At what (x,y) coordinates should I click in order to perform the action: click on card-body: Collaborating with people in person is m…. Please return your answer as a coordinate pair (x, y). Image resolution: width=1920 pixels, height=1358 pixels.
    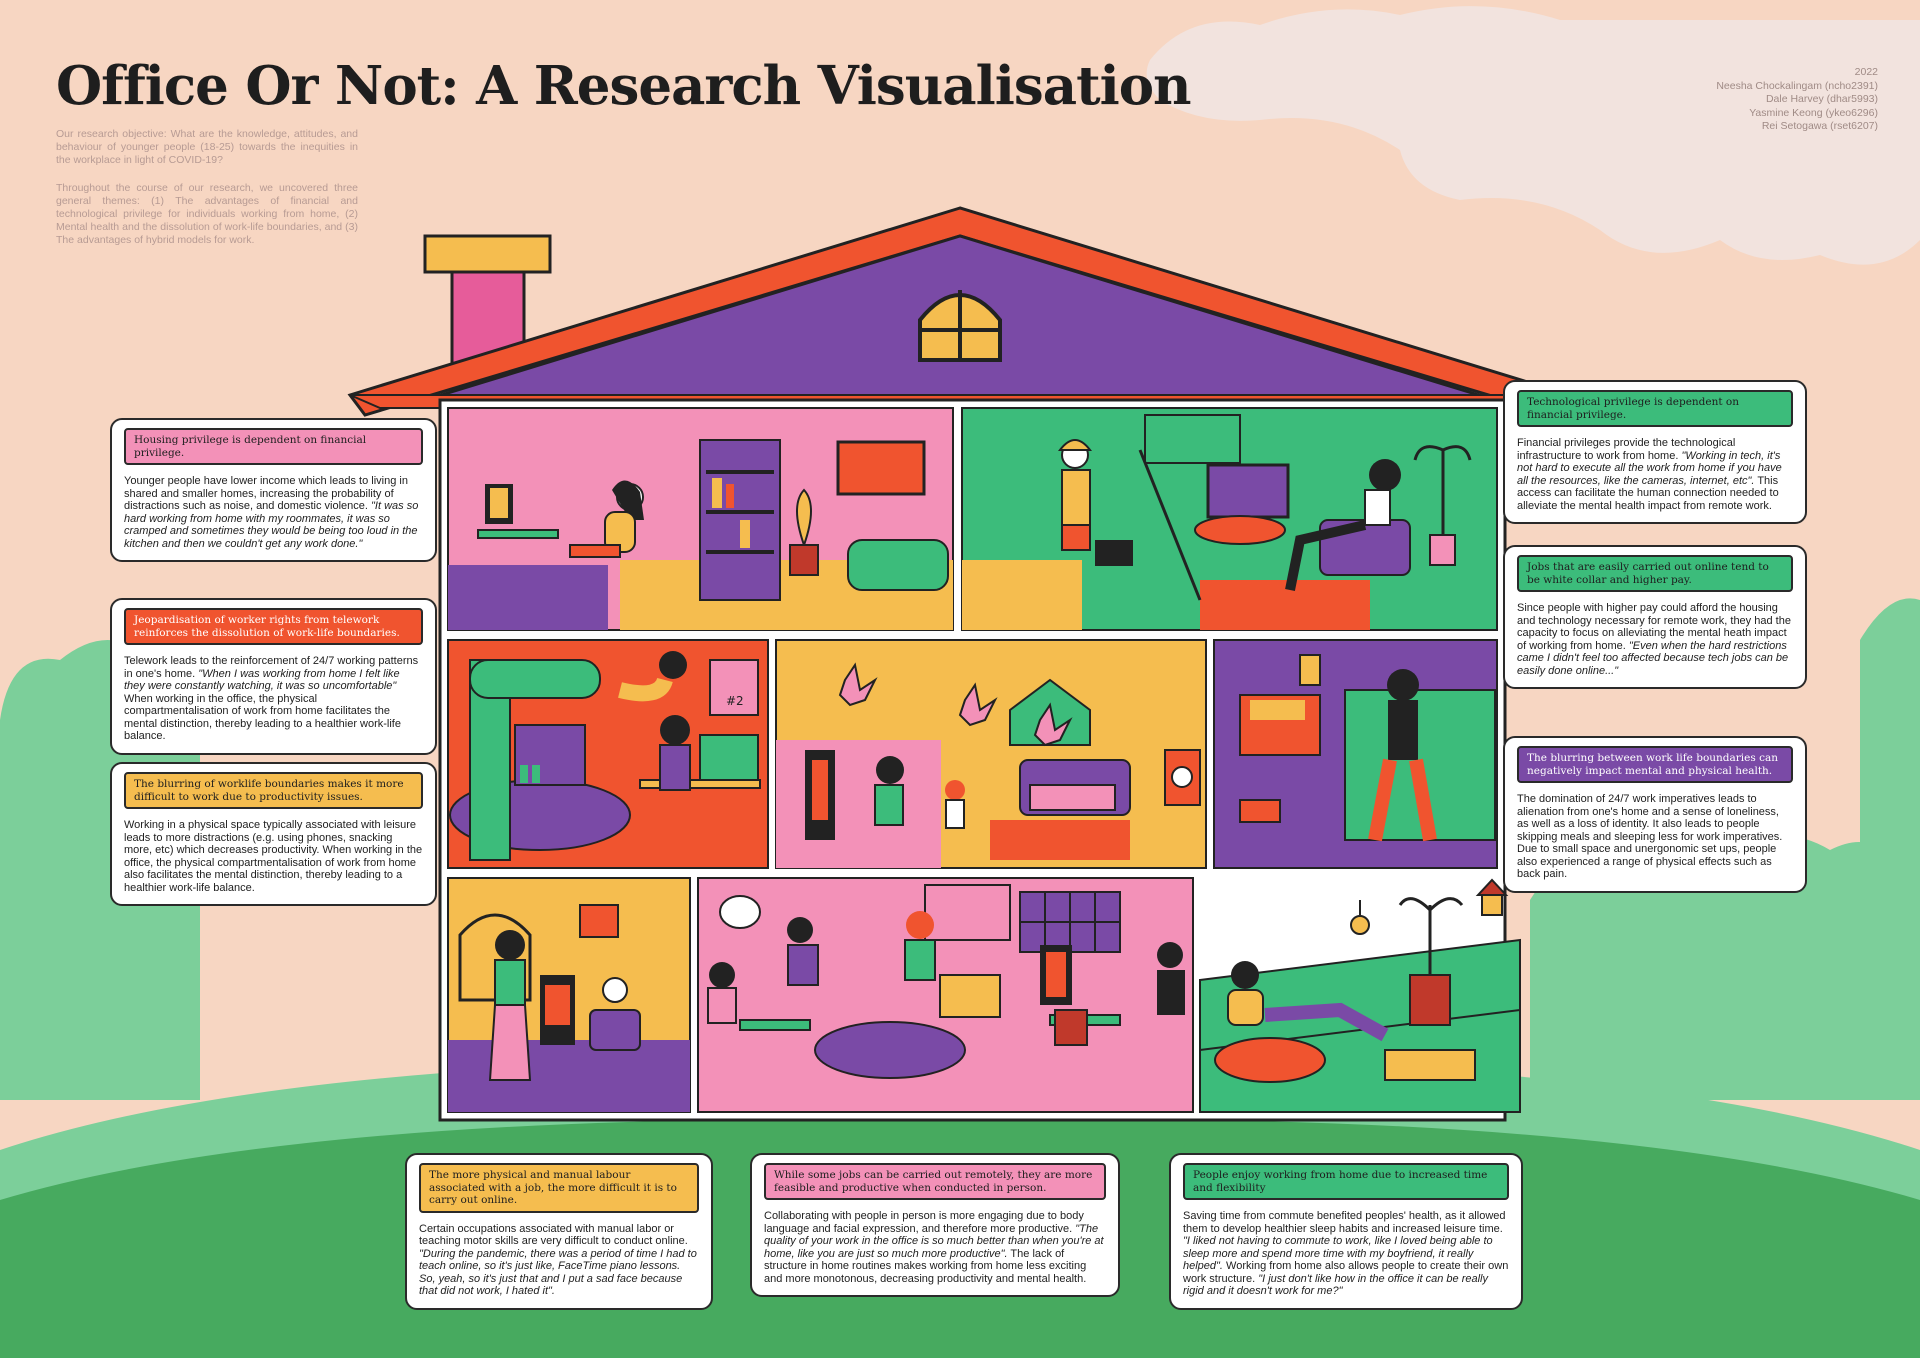
    Looking at the image, I should click on (934, 1247).